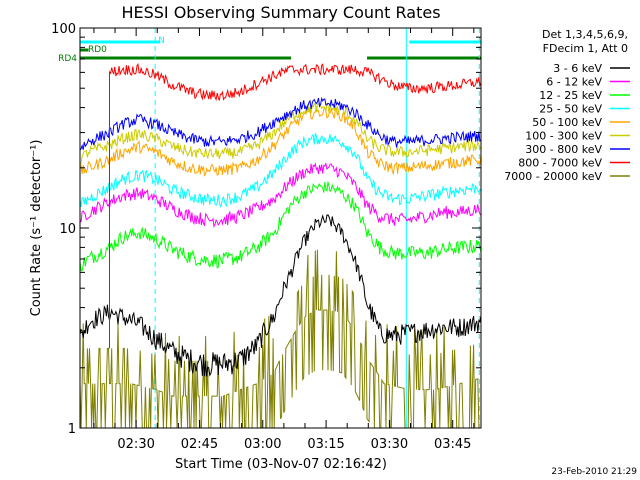 The width and height of the screenshot is (640, 480). I want to click on legend-entry-label: 50 - 100 keV, so click(567, 122).